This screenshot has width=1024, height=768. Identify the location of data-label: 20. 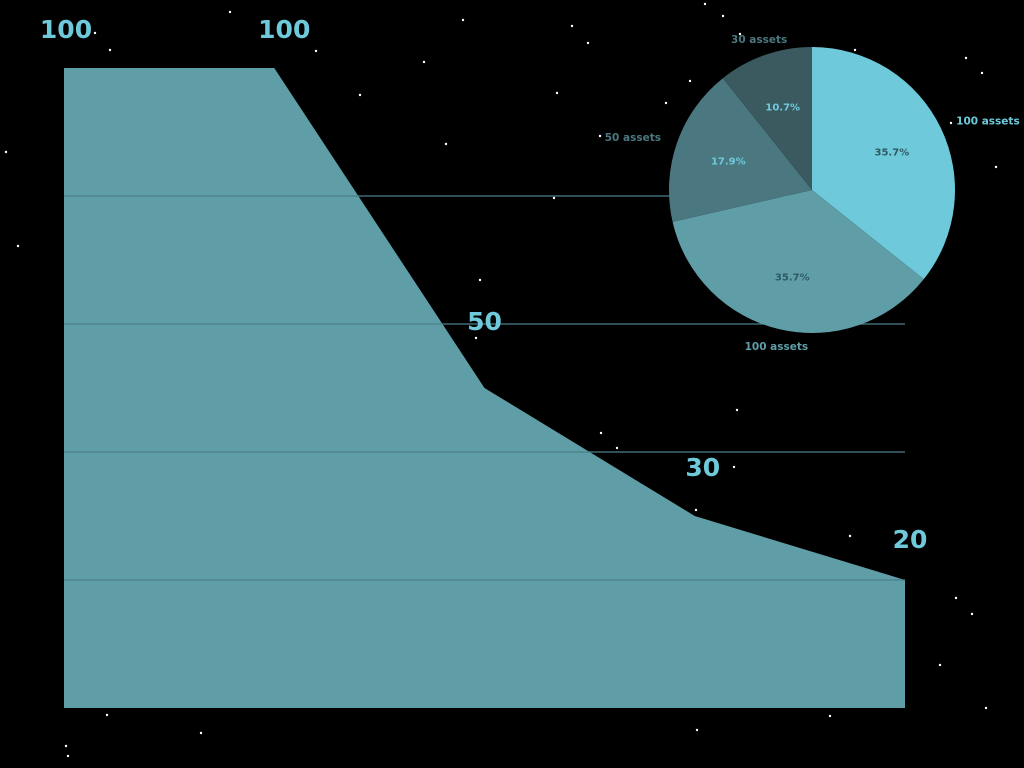
(910, 539).